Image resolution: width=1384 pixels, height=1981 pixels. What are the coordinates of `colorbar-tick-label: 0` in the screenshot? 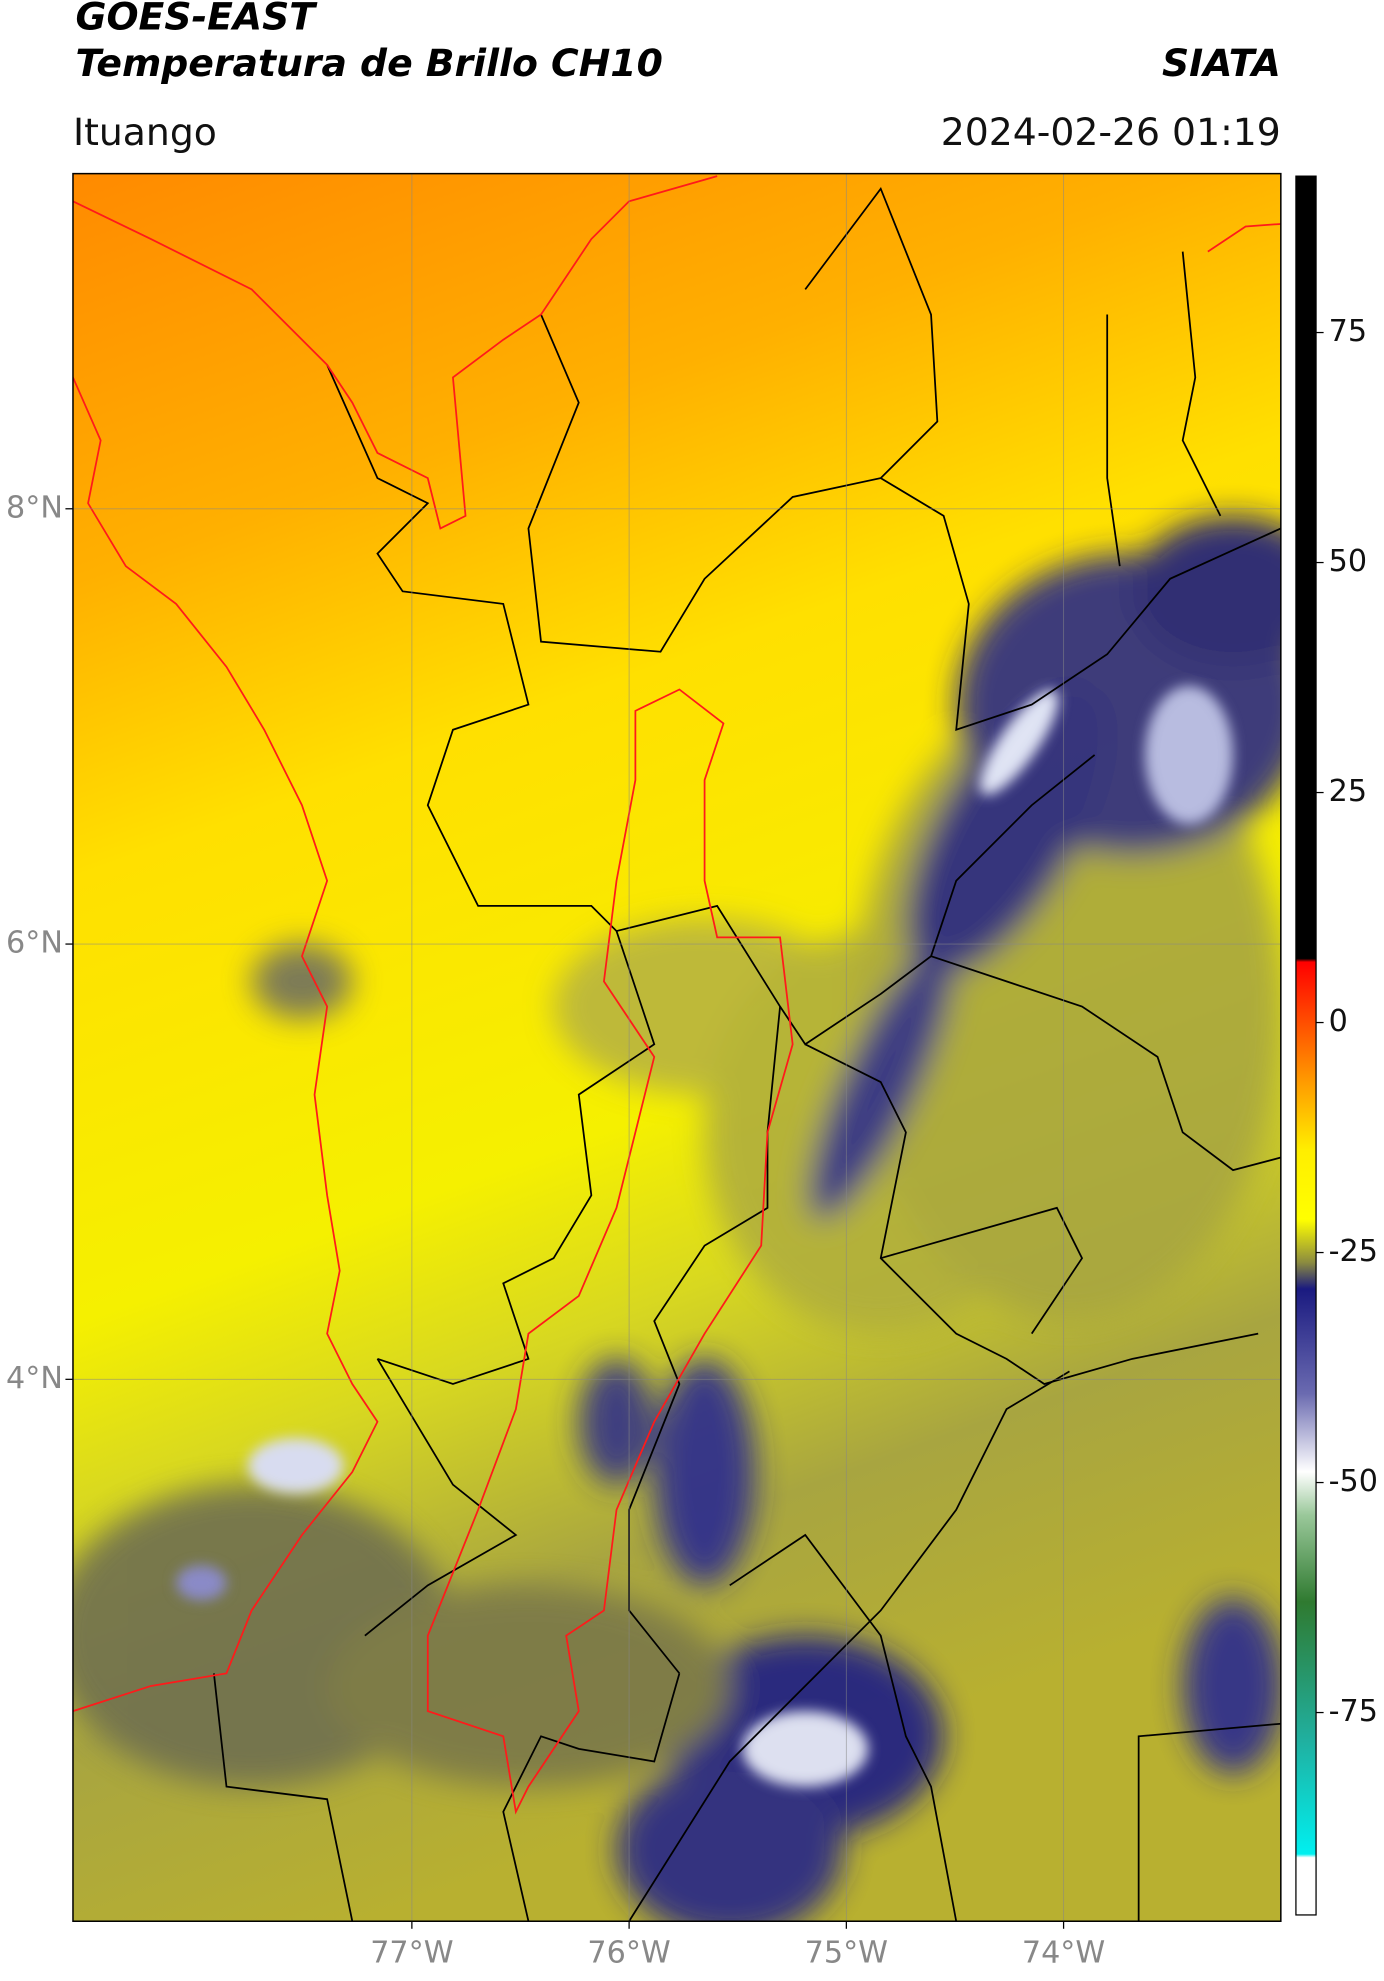 It's located at (1338, 1021).